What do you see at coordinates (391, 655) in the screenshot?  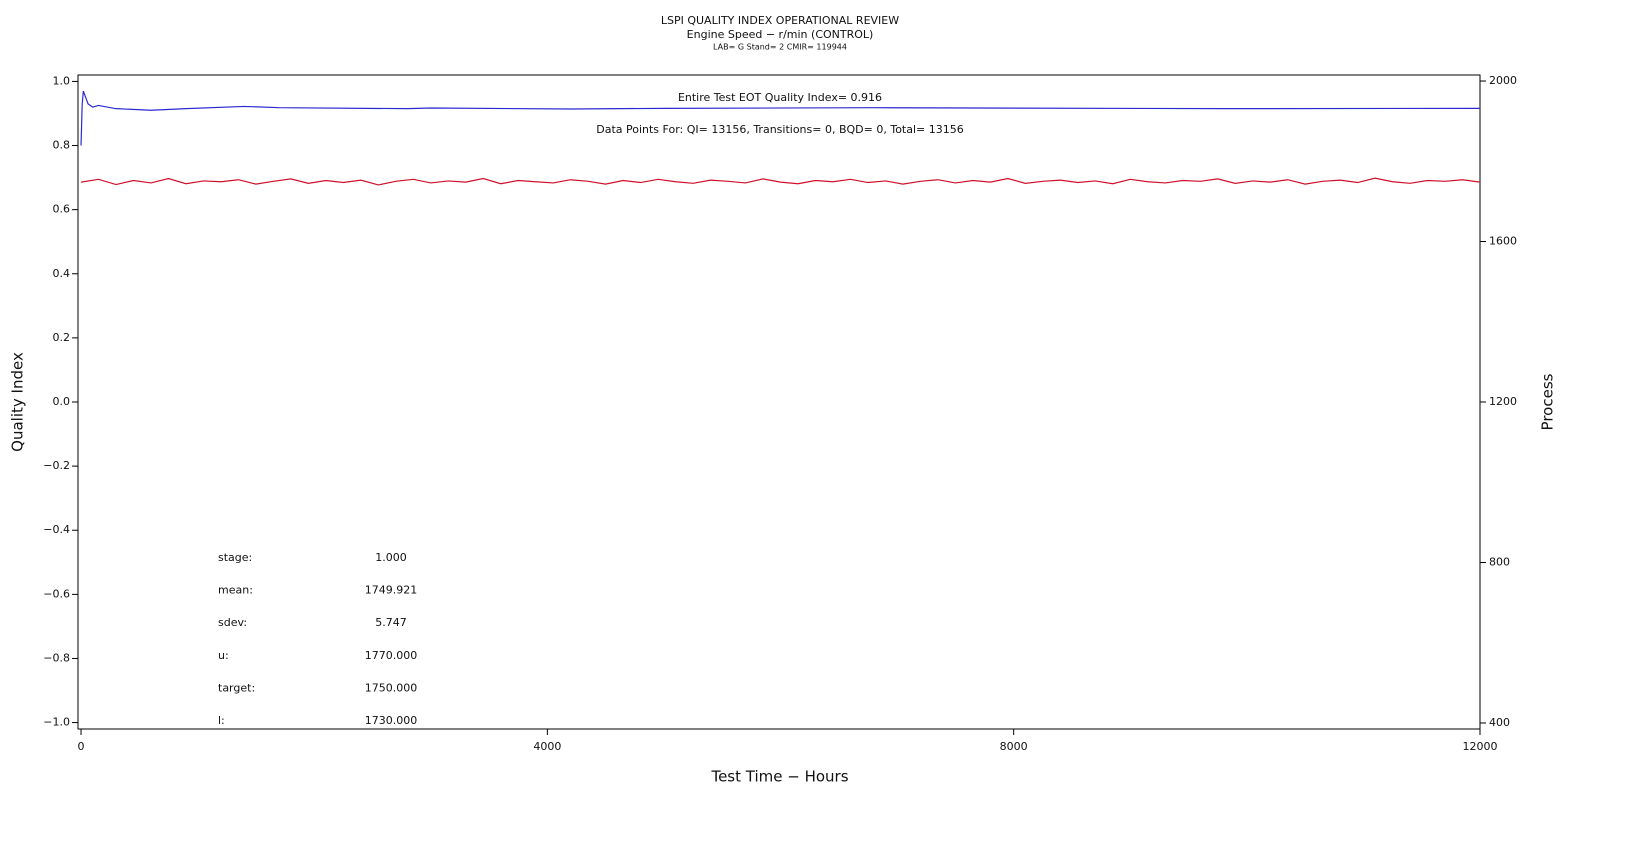 I see `stat-value: 1770.000` at bounding box center [391, 655].